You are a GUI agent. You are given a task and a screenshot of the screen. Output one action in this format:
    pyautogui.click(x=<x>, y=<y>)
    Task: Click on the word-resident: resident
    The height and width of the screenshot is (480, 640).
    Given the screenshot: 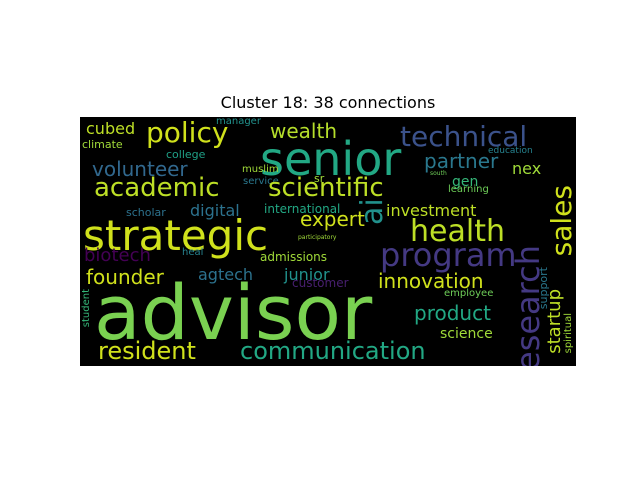 What is the action you would take?
    pyautogui.click(x=147, y=351)
    